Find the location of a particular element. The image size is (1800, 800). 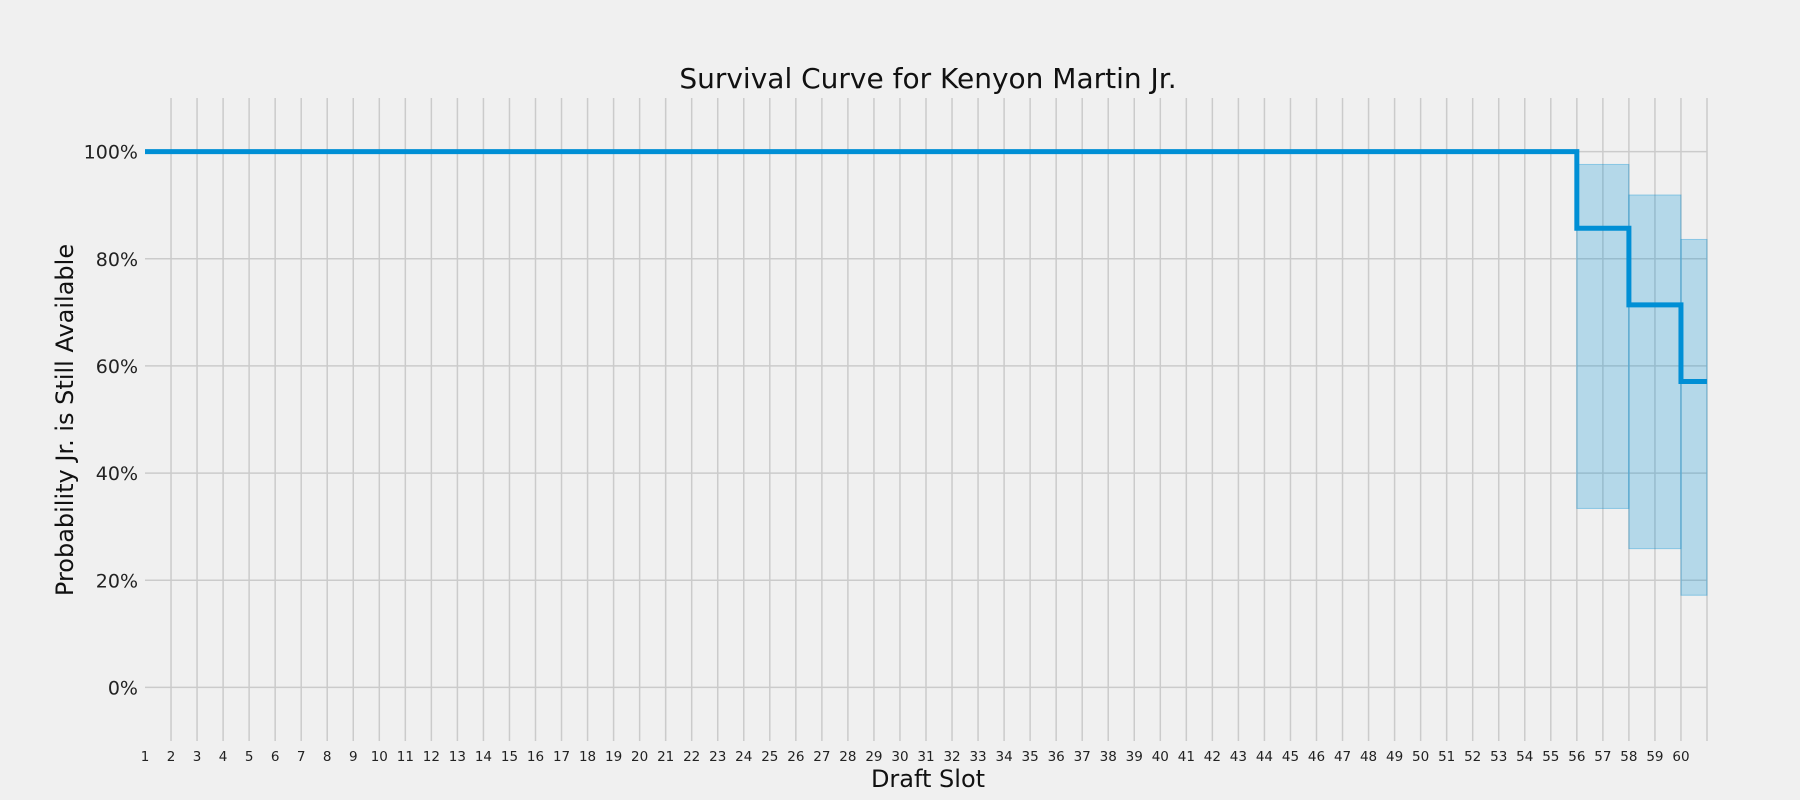

x-tick-label: 1 is located at coordinates (145, 757).